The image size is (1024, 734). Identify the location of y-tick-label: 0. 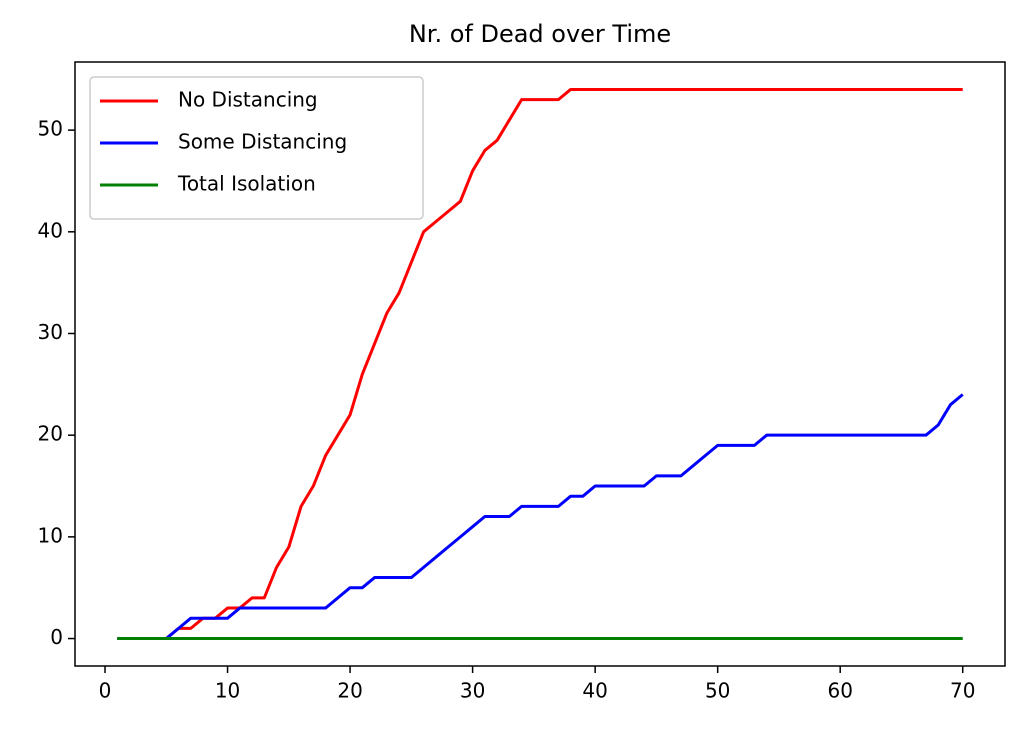
(56, 637).